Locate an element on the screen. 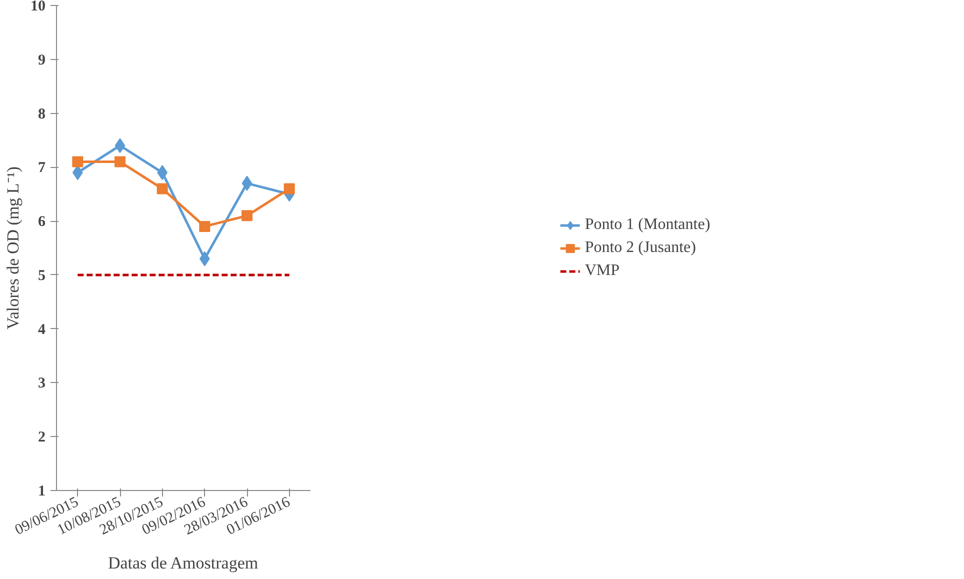 The image size is (964, 579). y-tick-label: 2 is located at coordinates (42, 438).